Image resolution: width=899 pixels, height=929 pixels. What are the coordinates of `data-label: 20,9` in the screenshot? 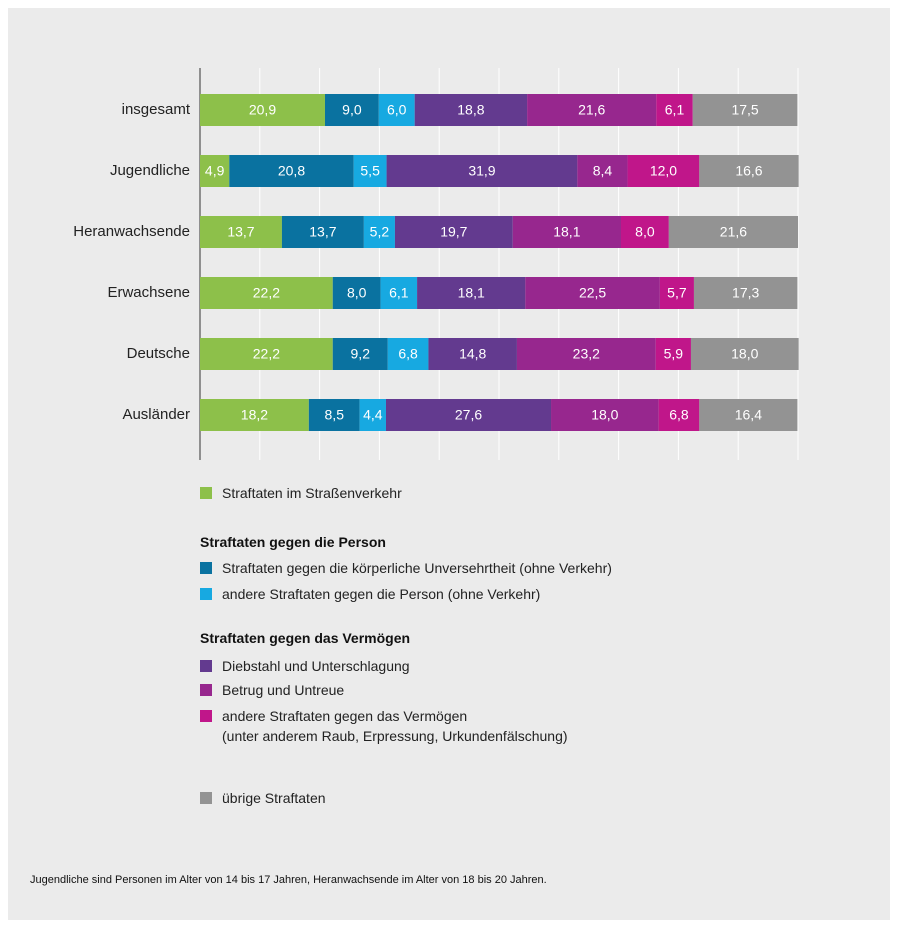 It's located at (262, 110).